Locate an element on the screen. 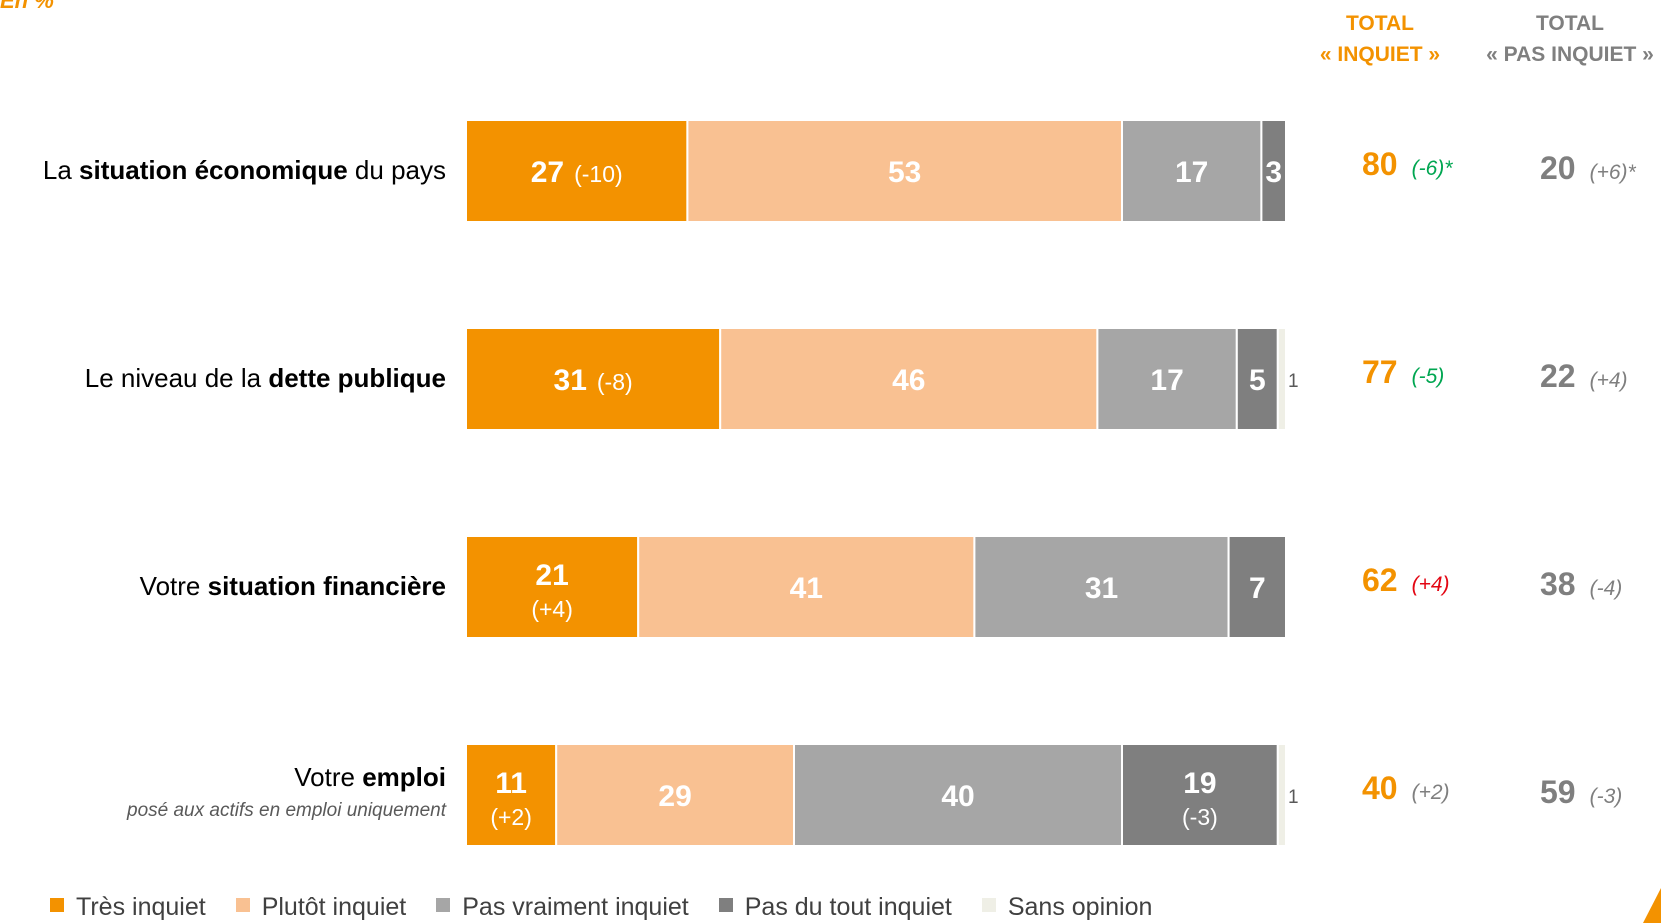 This screenshot has width=1661, height=923. bar-delta-label: (+4) is located at coordinates (552, 609).